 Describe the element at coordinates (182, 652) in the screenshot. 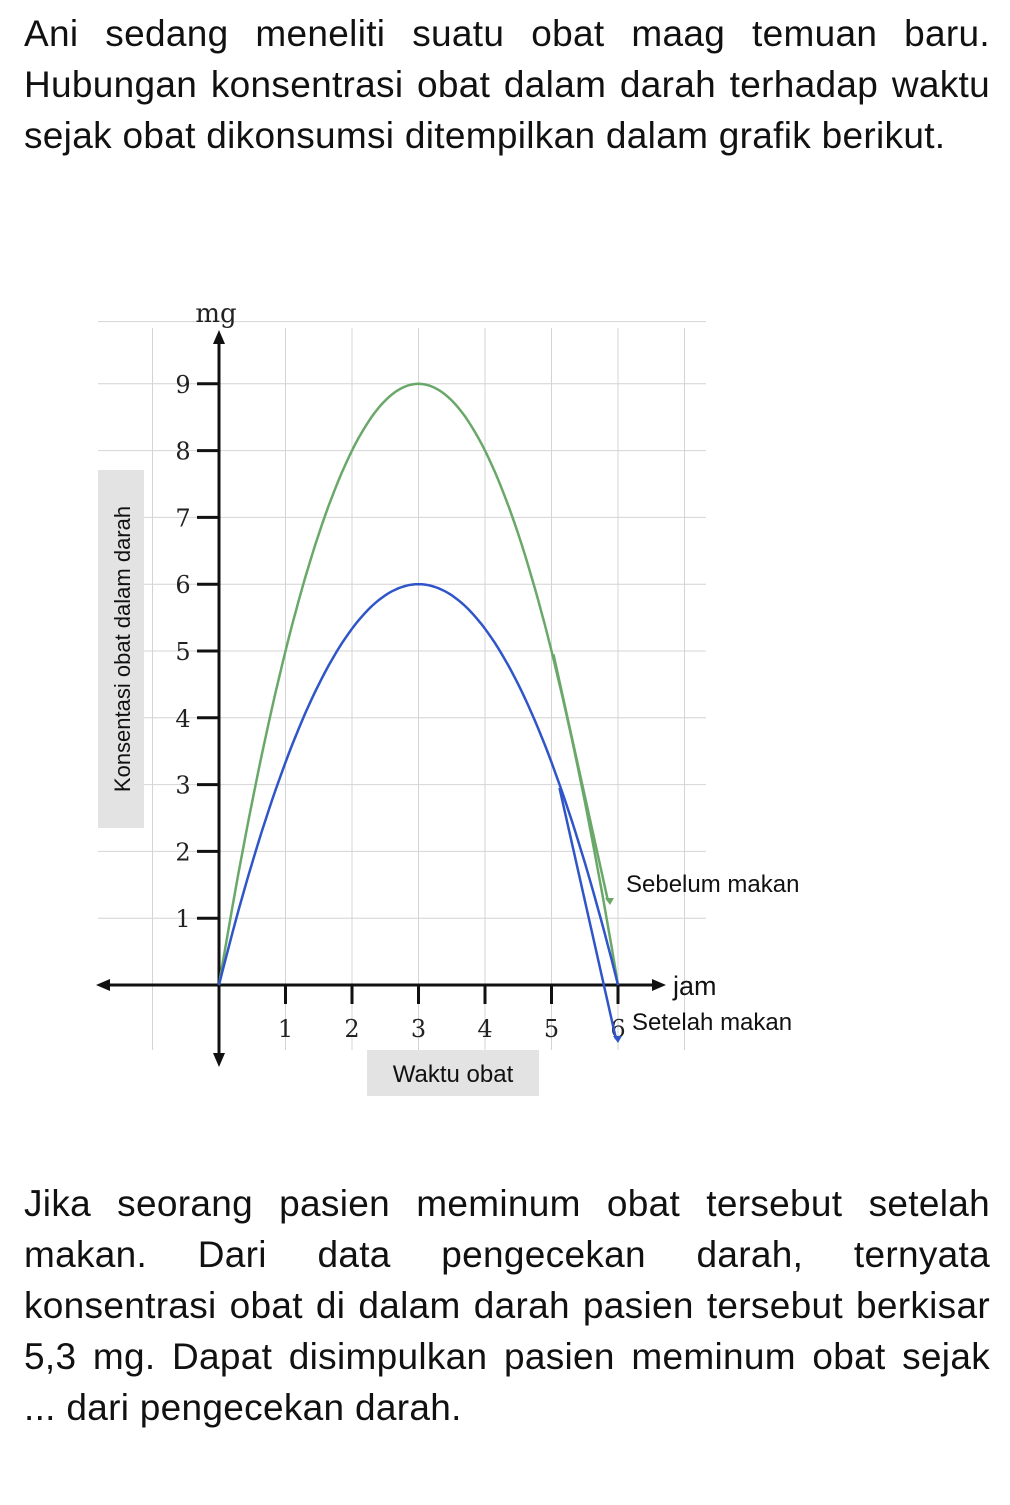

I see `y-tick-label: 5` at that location.